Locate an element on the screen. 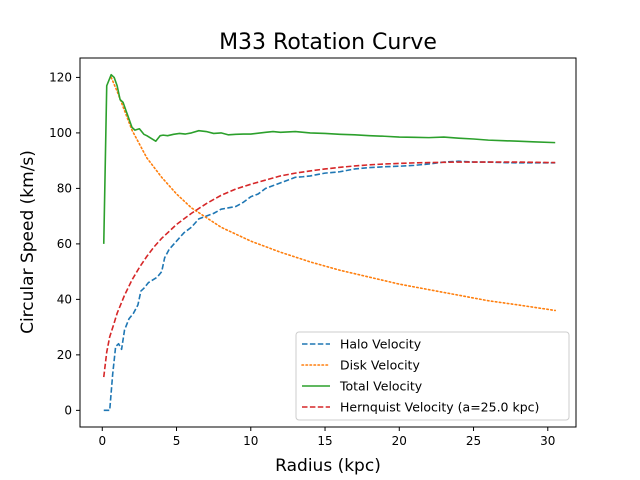 The height and width of the screenshot is (480, 640). x-tick-label: 20 is located at coordinates (399, 441).